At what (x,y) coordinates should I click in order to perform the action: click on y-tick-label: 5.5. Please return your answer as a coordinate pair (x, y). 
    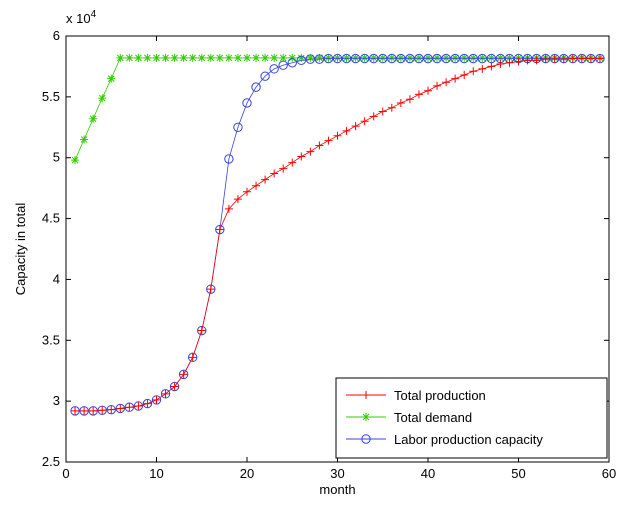
    Looking at the image, I should click on (51, 96).